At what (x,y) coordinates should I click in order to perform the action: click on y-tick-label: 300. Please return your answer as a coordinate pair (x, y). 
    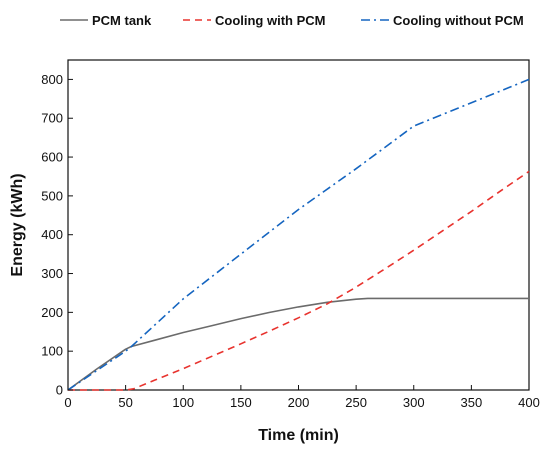
    Looking at the image, I should click on (52, 273).